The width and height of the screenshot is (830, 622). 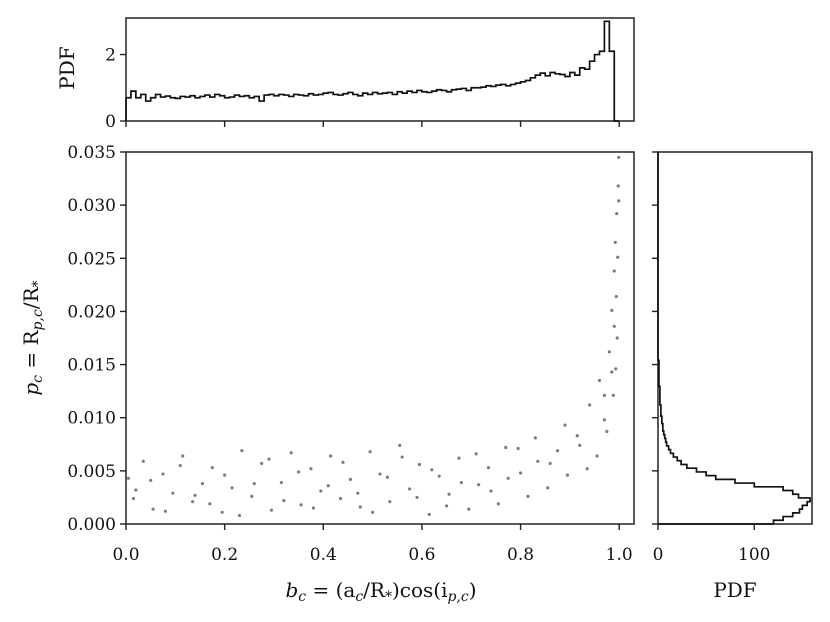 I want to click on scatter-x-tick-label: 0.2, so click(x=224, y=555).